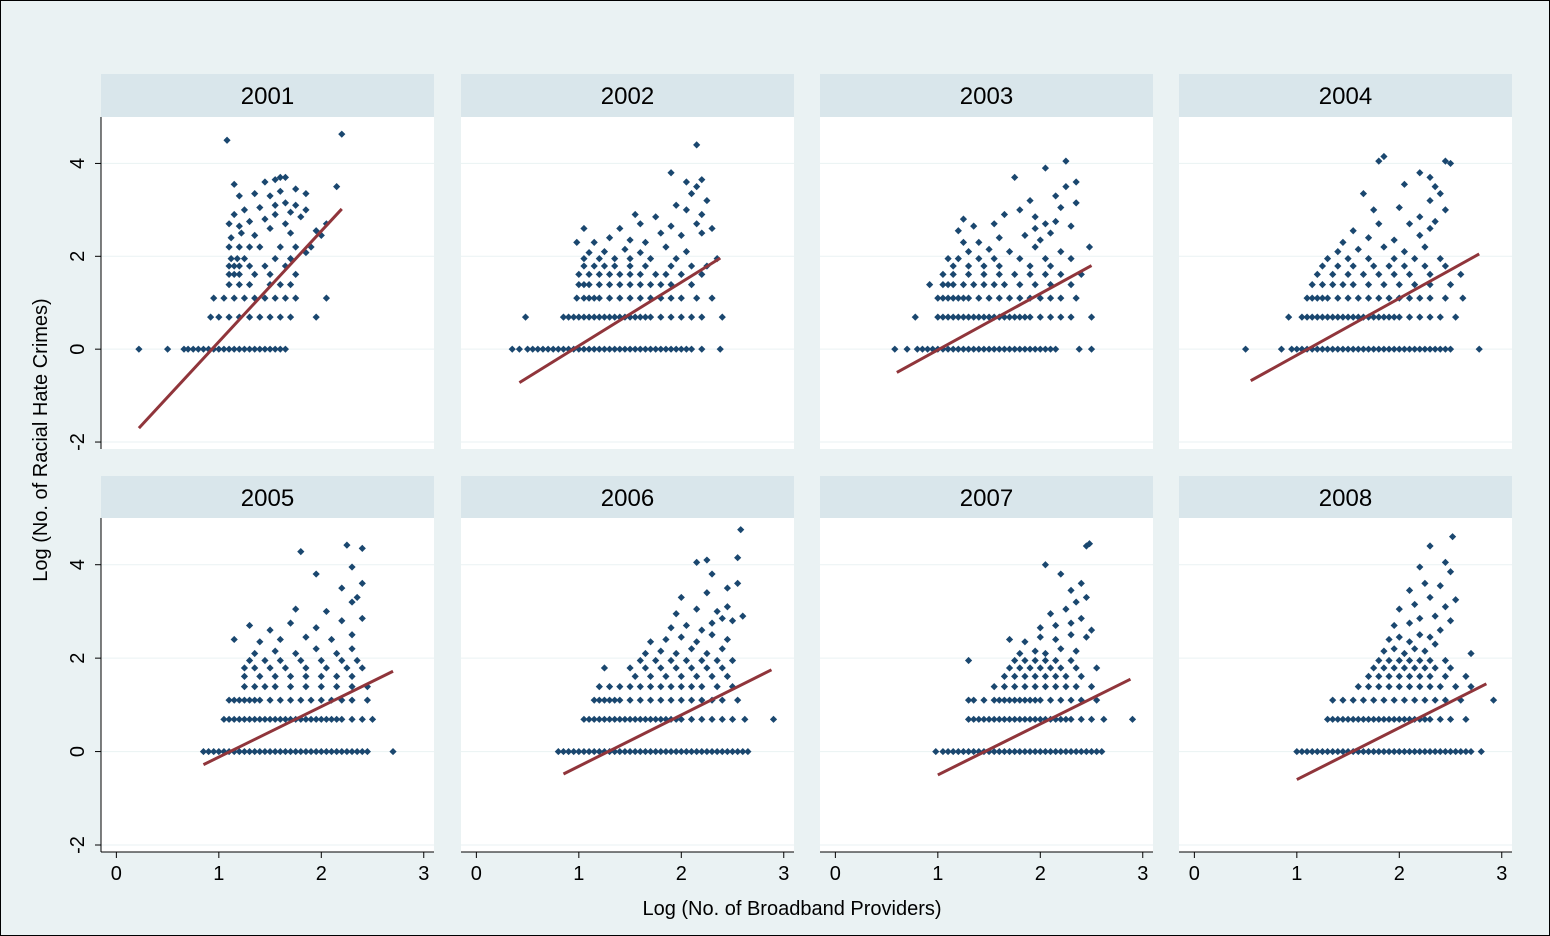 The image size is (1550, 936). I want to click on facet-title: 2006, so click(627, 498).